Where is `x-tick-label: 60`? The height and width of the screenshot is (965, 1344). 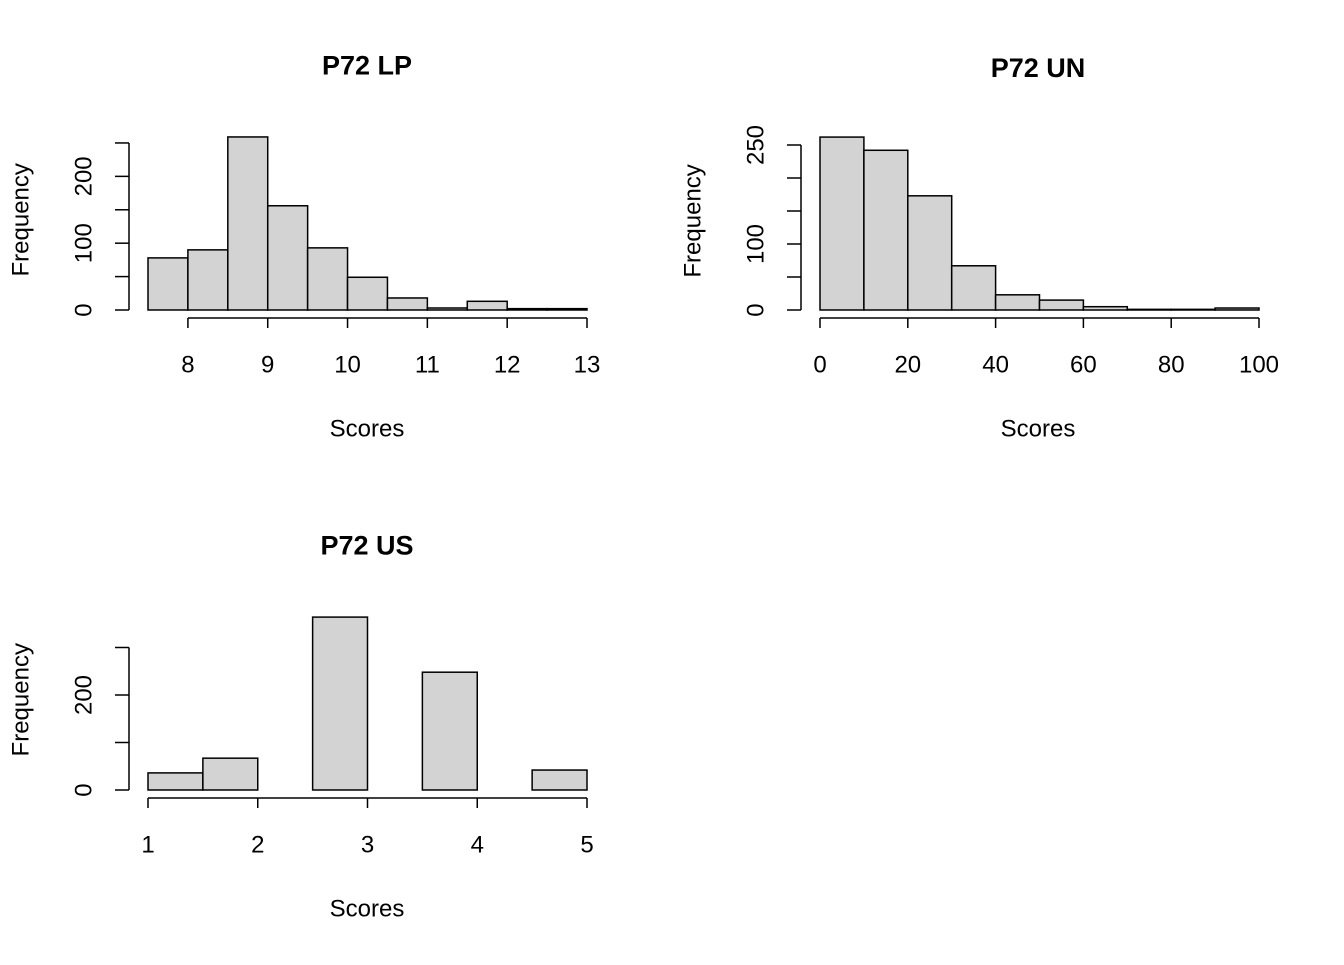
x-tick-label: 60 is located at coordinates (1083, 364).